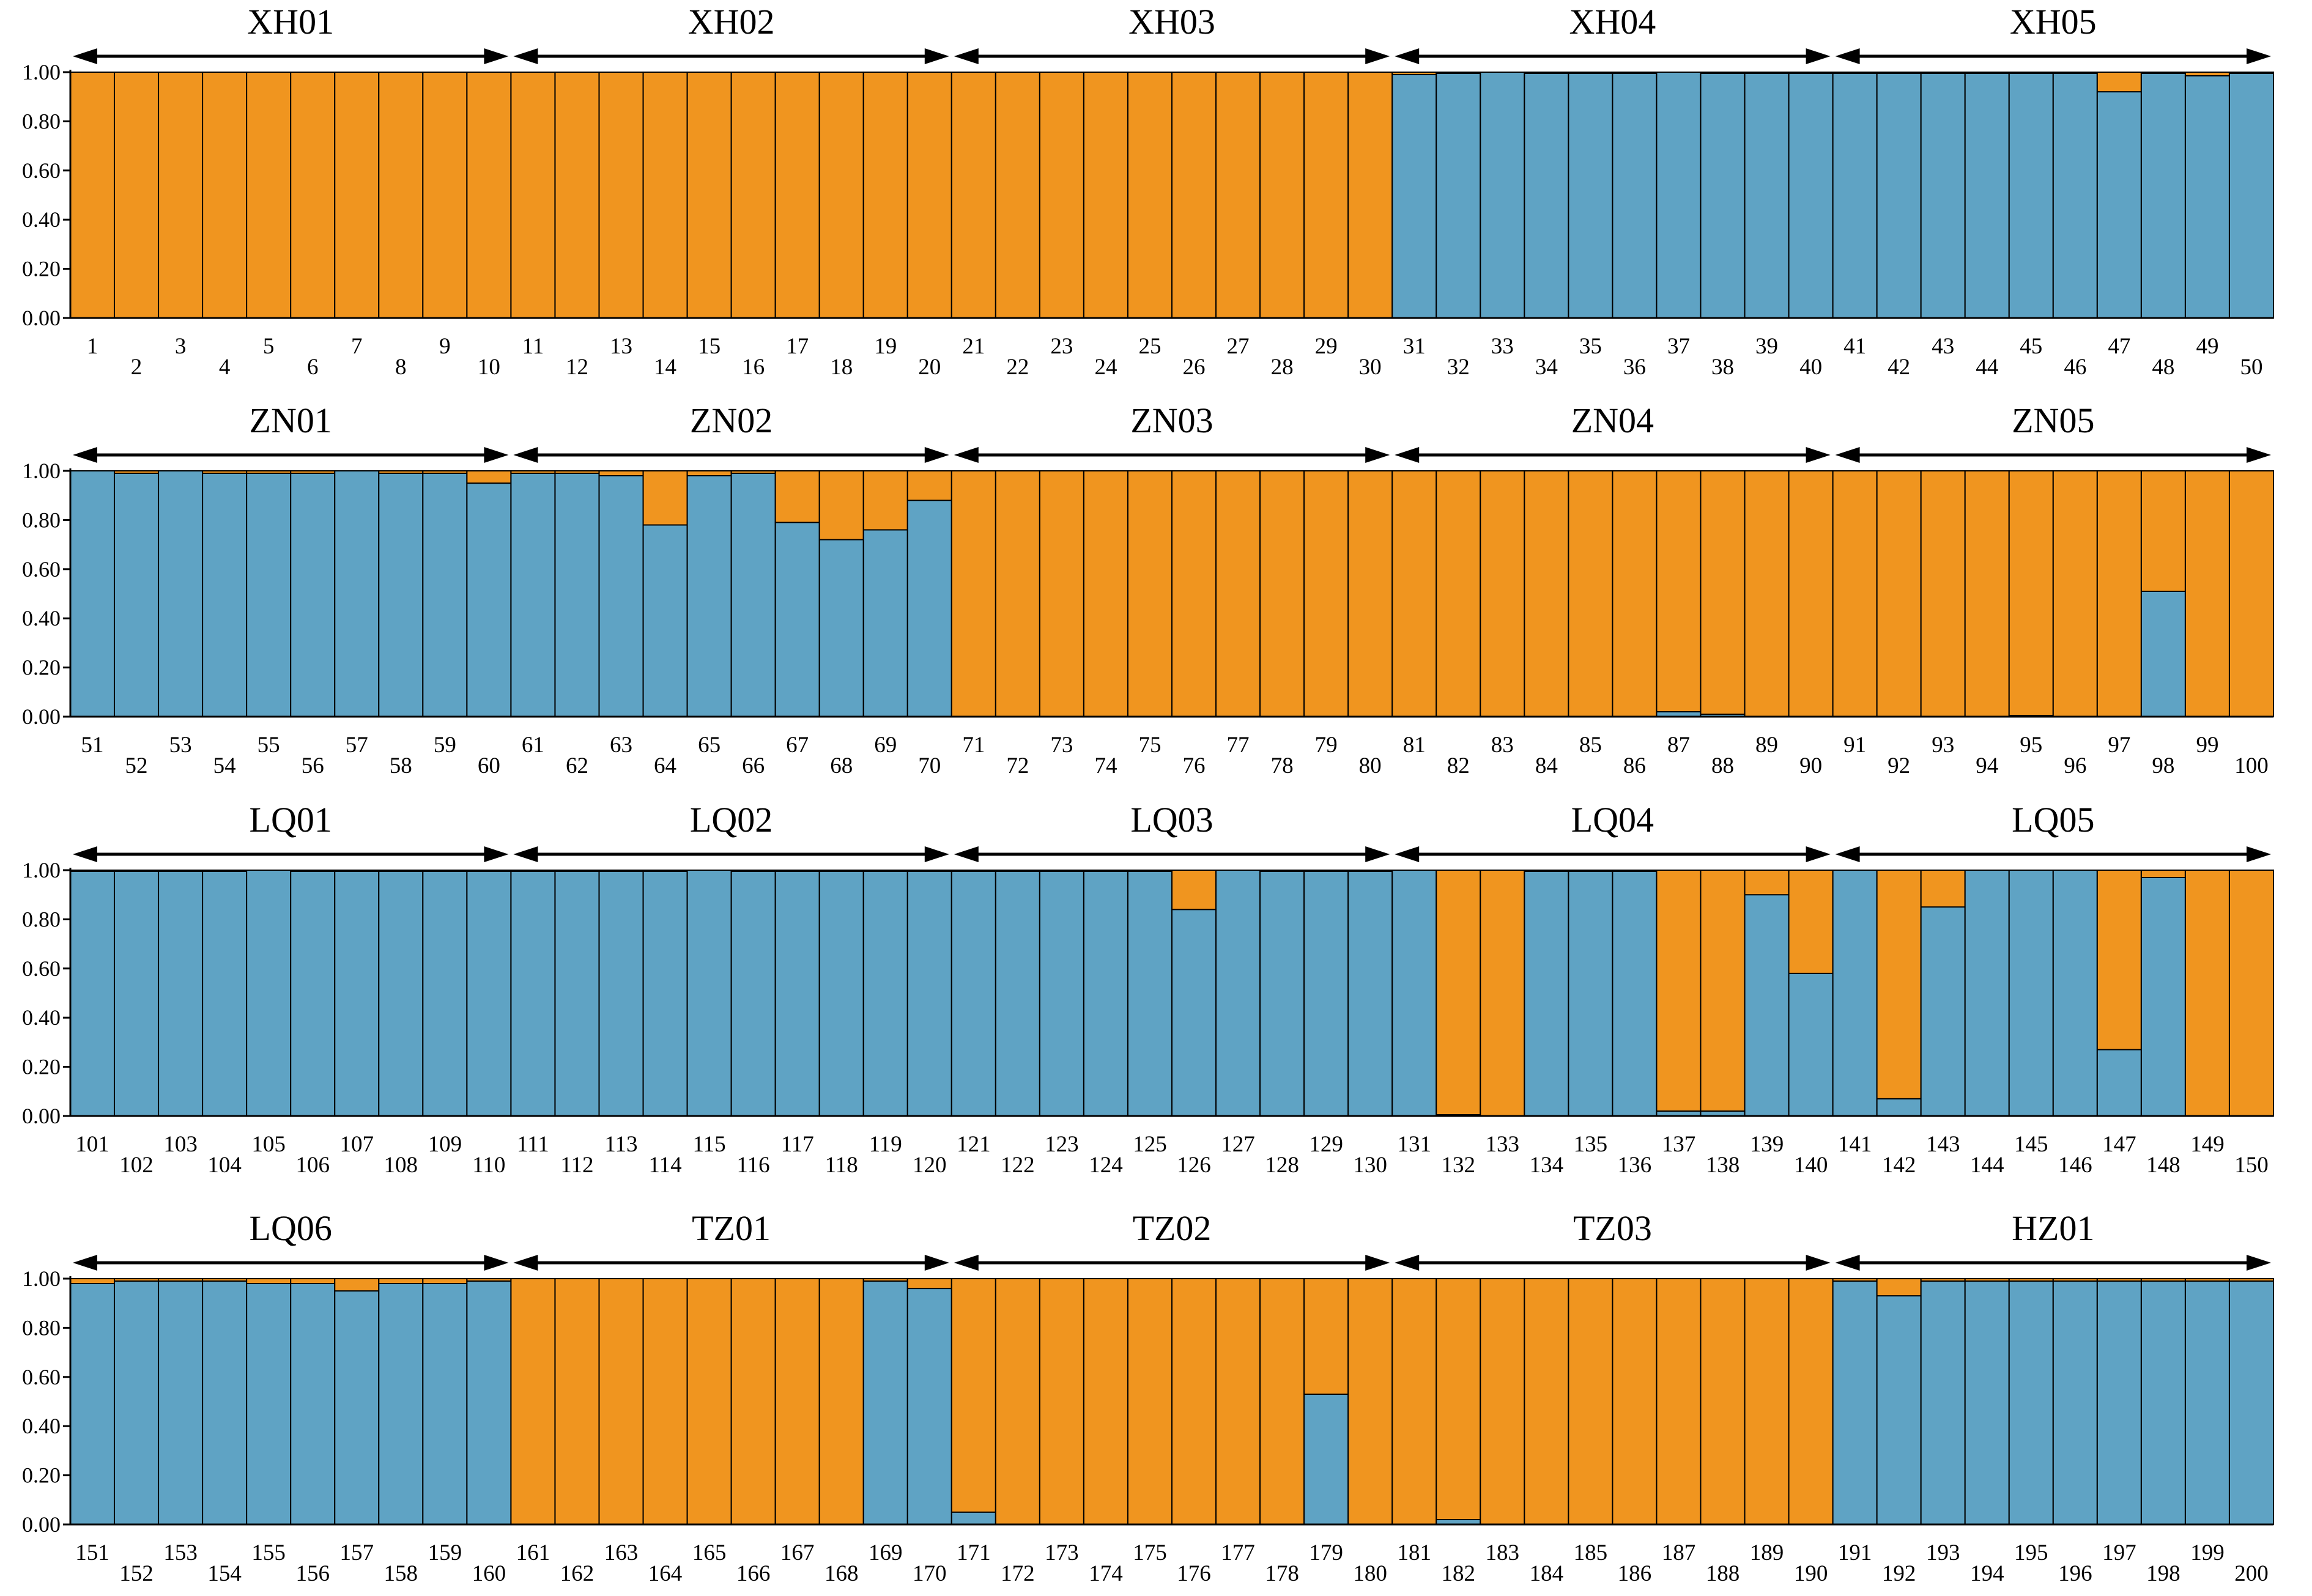 Image resolution: width=2312 pixels, height=1596 pixels. What do you see at coordinates (290, 22) in the screenshot?
I see `population-label: XH01` at bounding box center [290, 22].